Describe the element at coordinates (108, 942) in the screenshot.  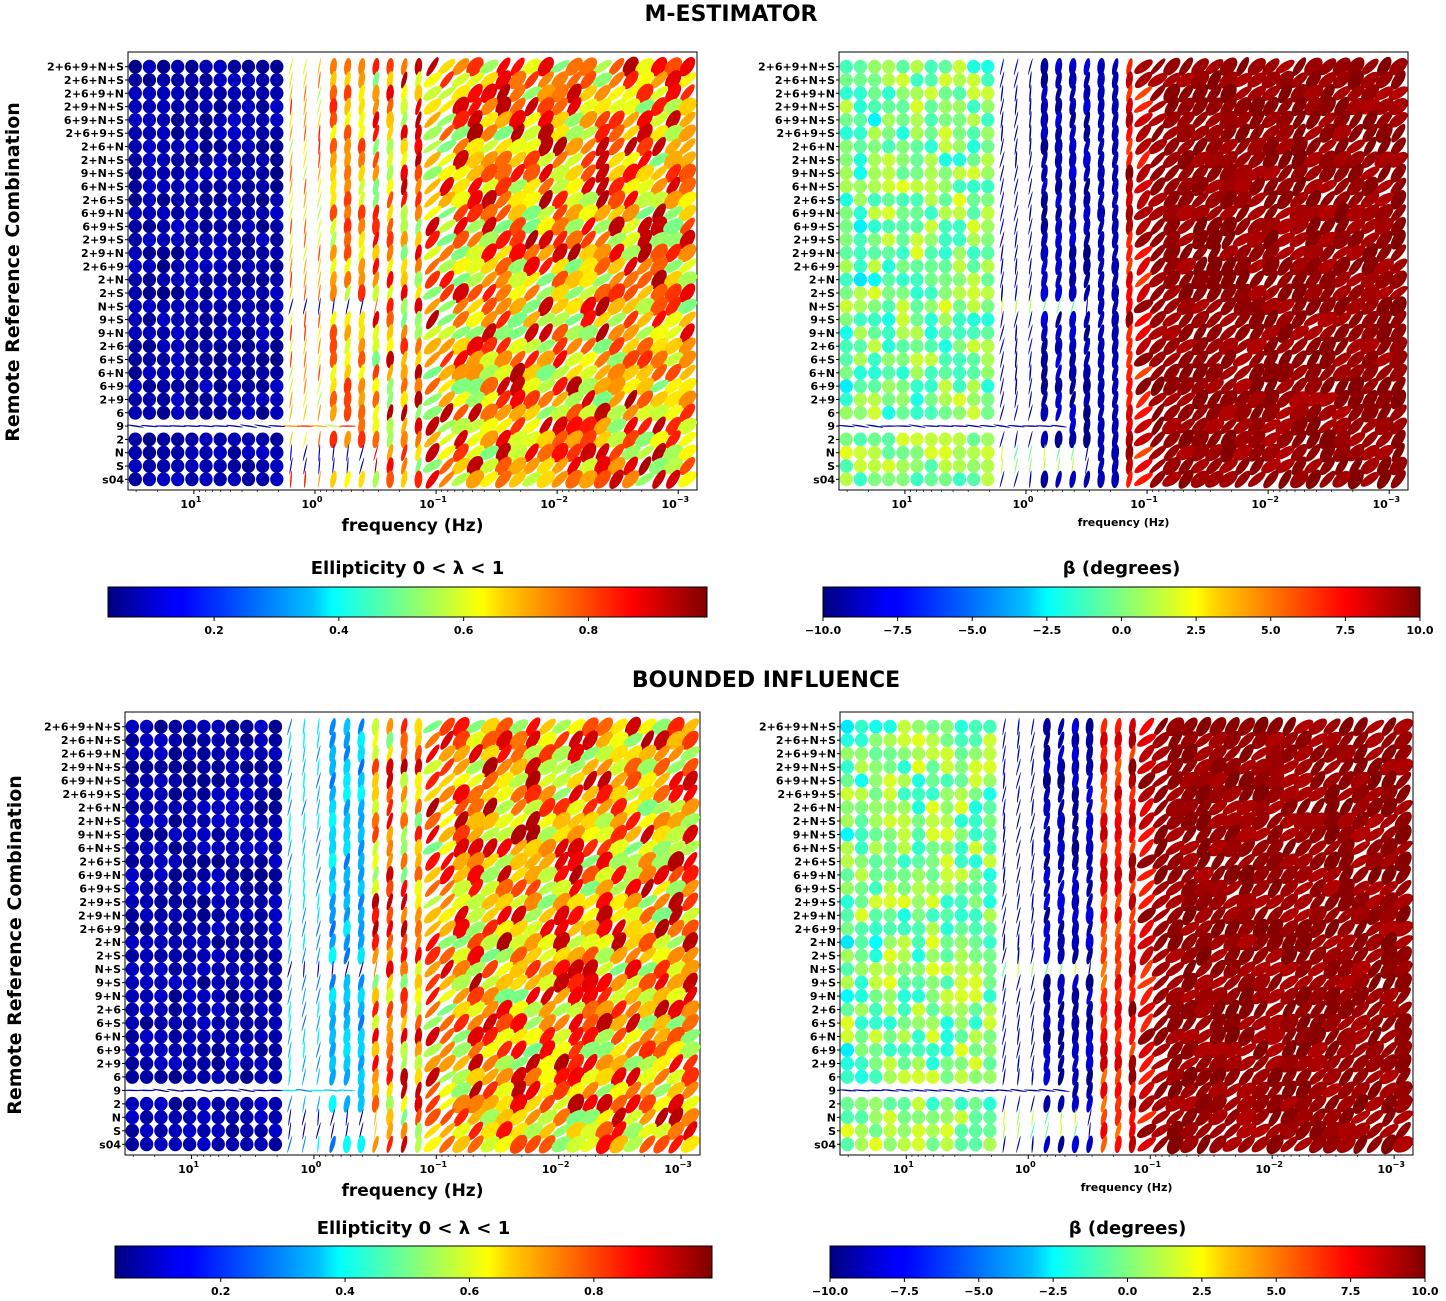
I see `row-tick-label: 2+N` at that location.